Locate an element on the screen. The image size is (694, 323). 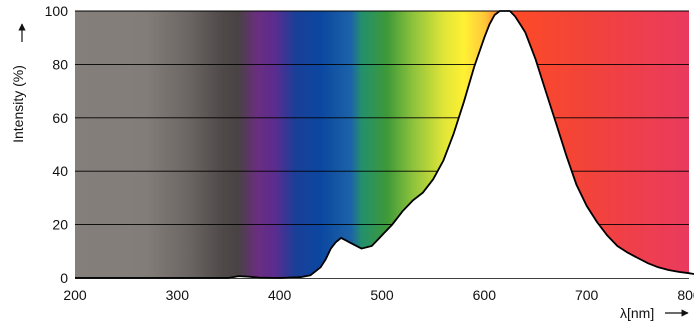
y-tick-labels: 0 20 40 60 80 100 is located at coordinates (57, 144).